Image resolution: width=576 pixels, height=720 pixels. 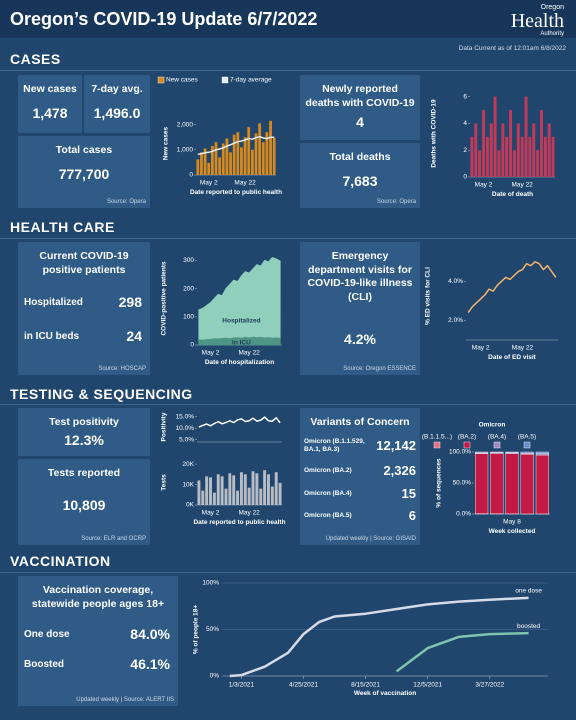 What do you see at coordinates (408, 493) in the screenshot?
I see `variant-count: 15` at bounding box center [408, 493].